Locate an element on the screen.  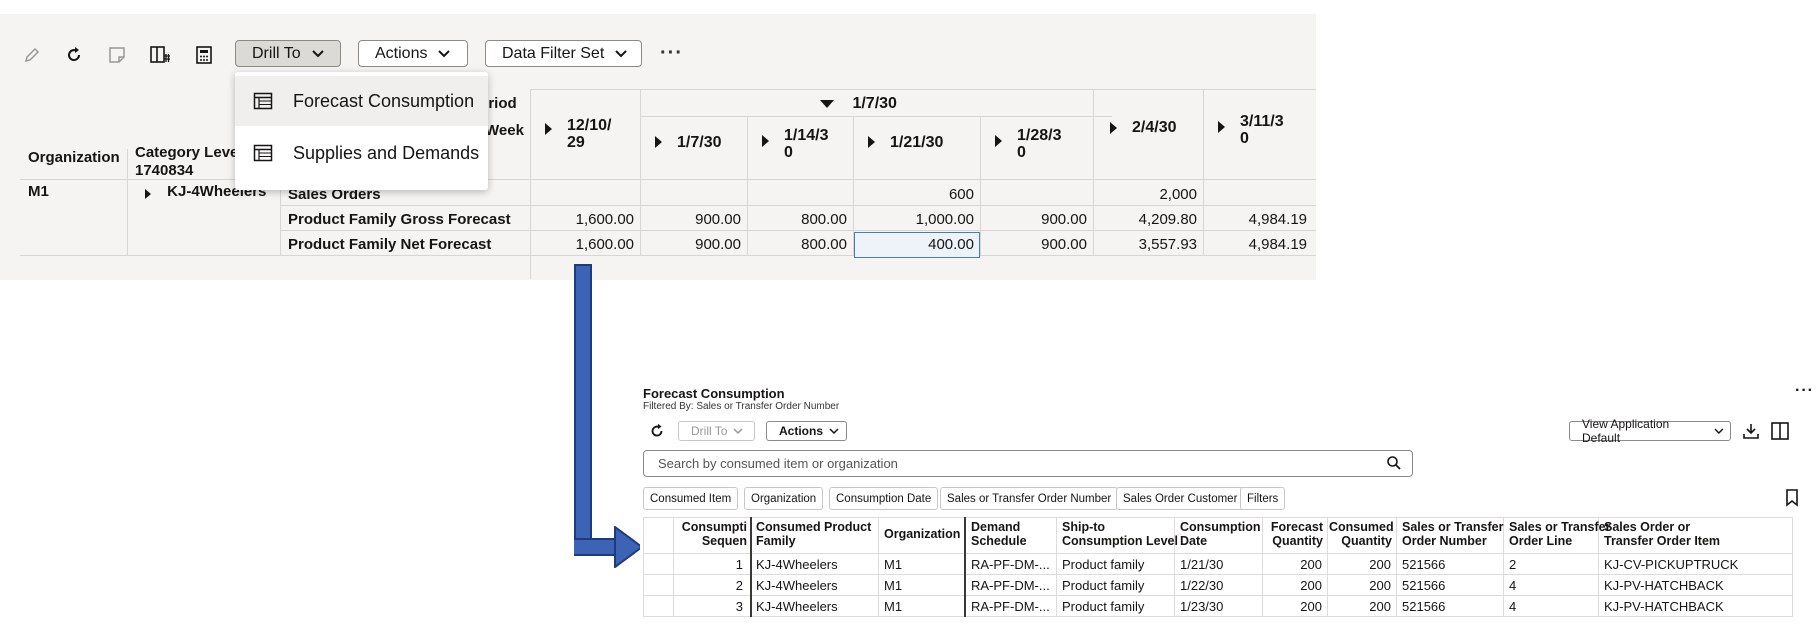
grid-cell-selected: 400.00 is located at coordinates (951, 244).